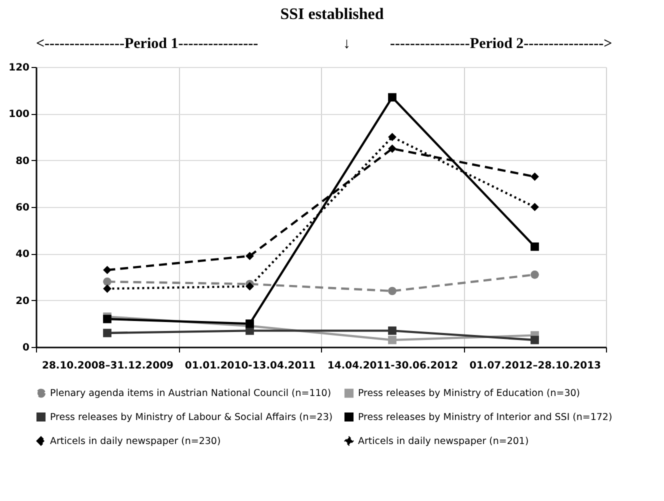 This screenshot has width=664, height=501. I want to click on x-tick-label: 14.04.2011-30.06.2012, so click(392, 366).